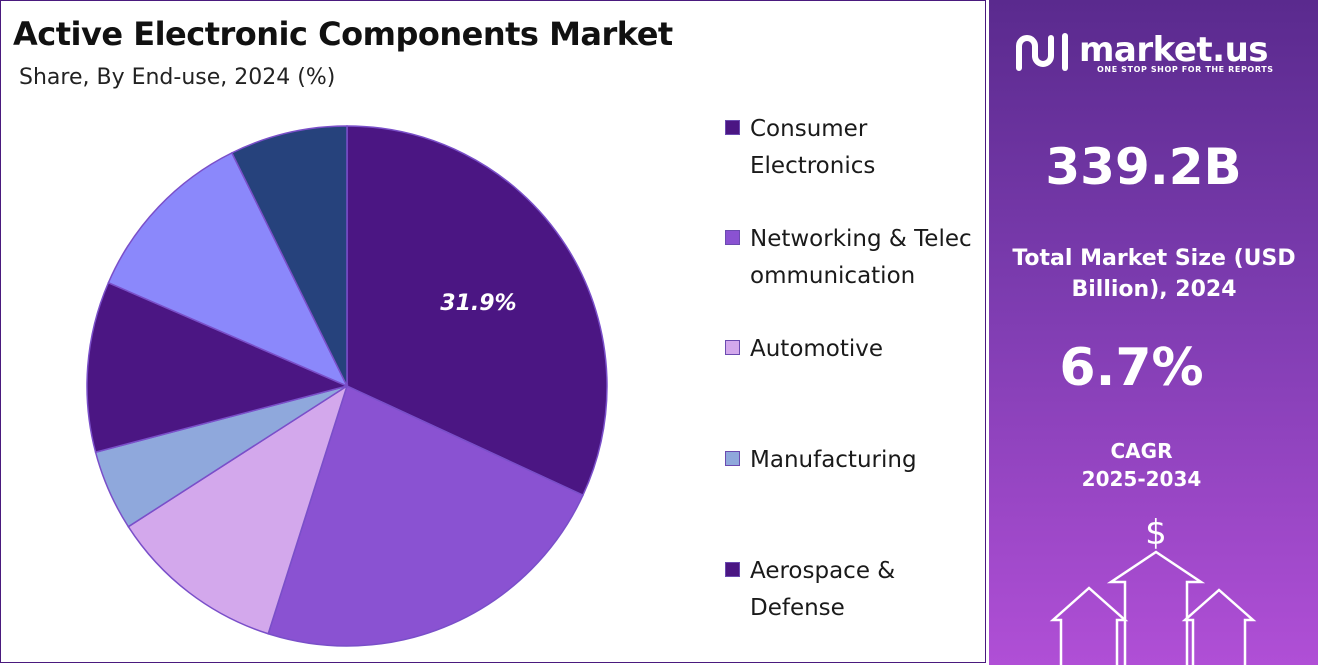 The width and height of the screenshot is (1318, 665). What do you see at coordinates (1154, 274) in the screenshot?
I see `market-size-label: Total Market Size (USD Billion), 2024` at bounding box center [1154, 274].